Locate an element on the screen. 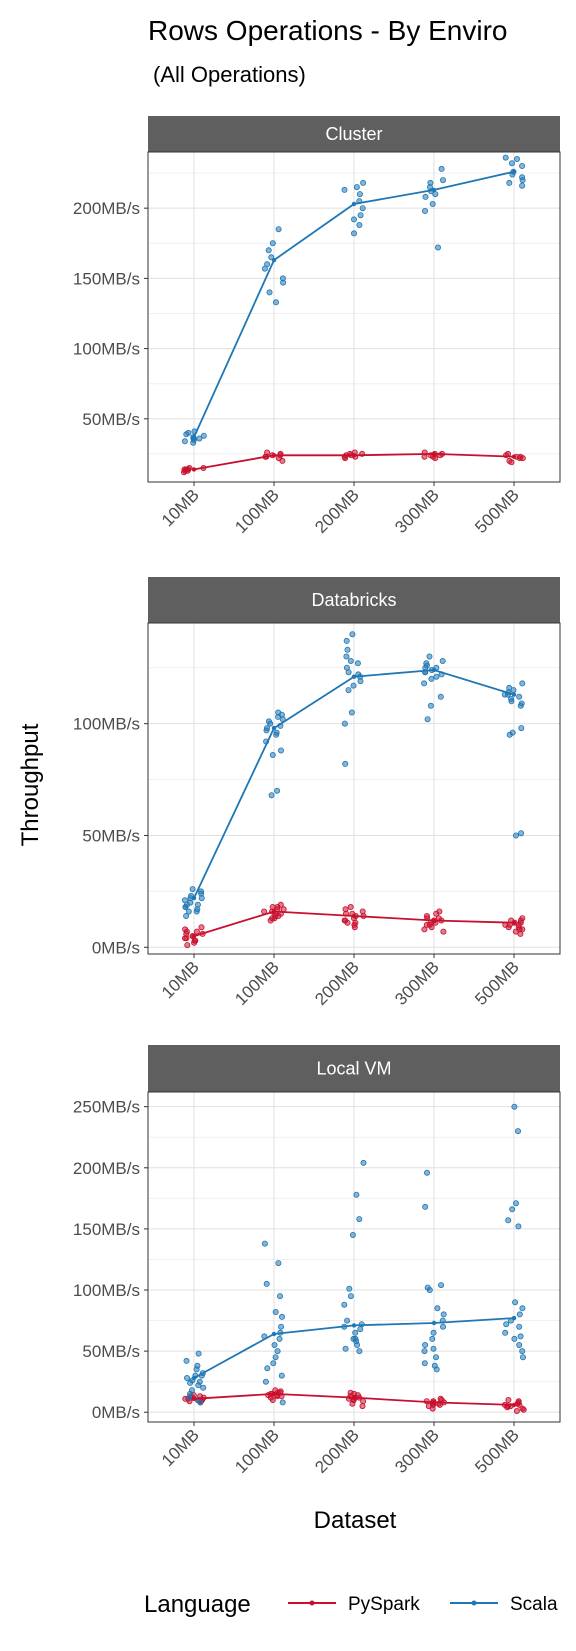 This screenshot has width=576, height=1651. y-axis-title: Throughput is located at coordinates (30, 784).